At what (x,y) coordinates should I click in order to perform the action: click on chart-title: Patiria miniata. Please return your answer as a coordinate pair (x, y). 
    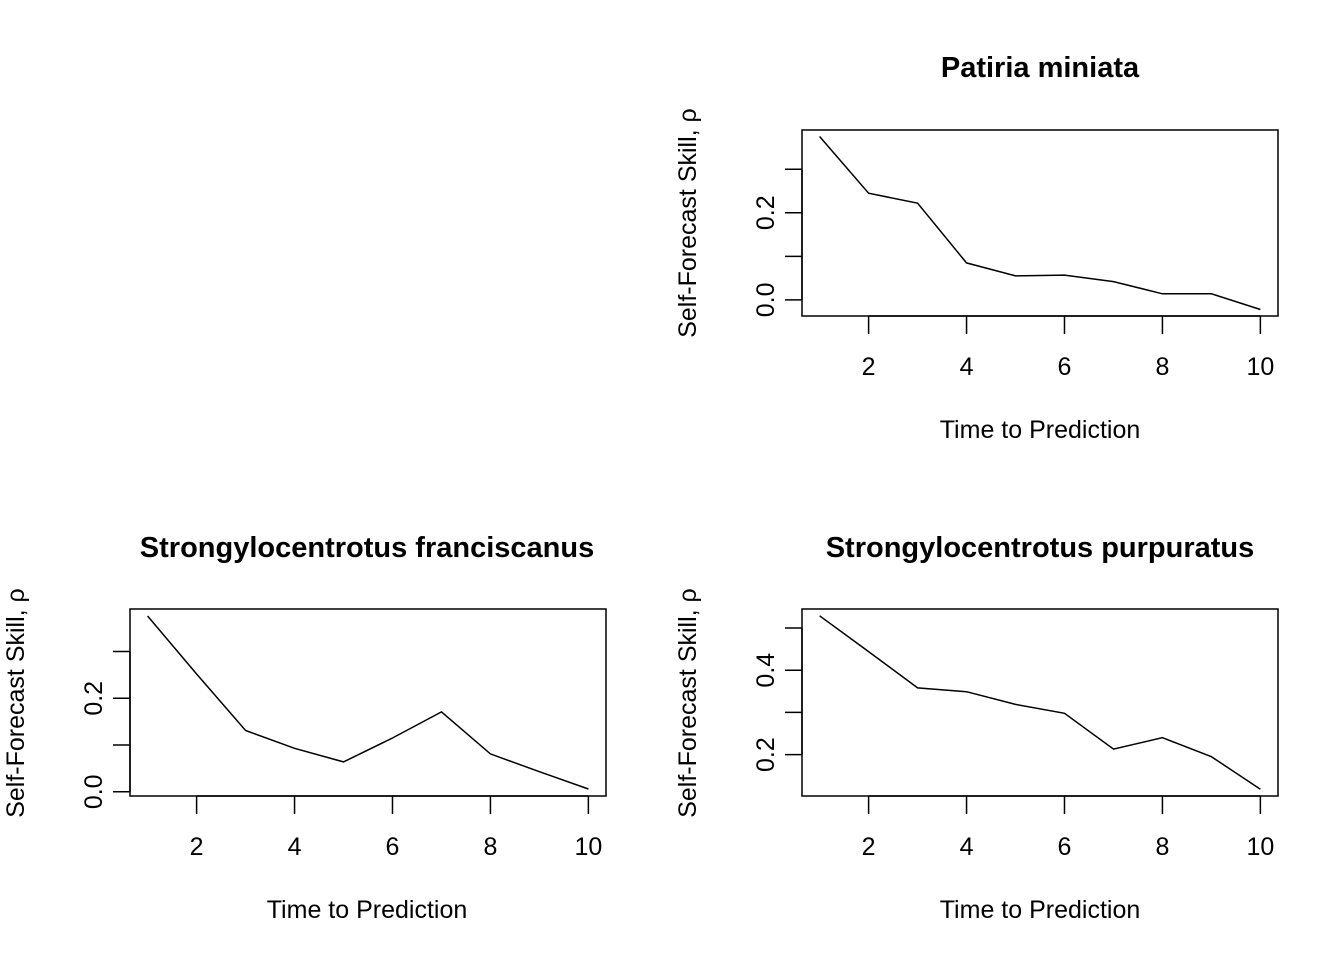
    Looking at the image, I should click on (1040, 68).